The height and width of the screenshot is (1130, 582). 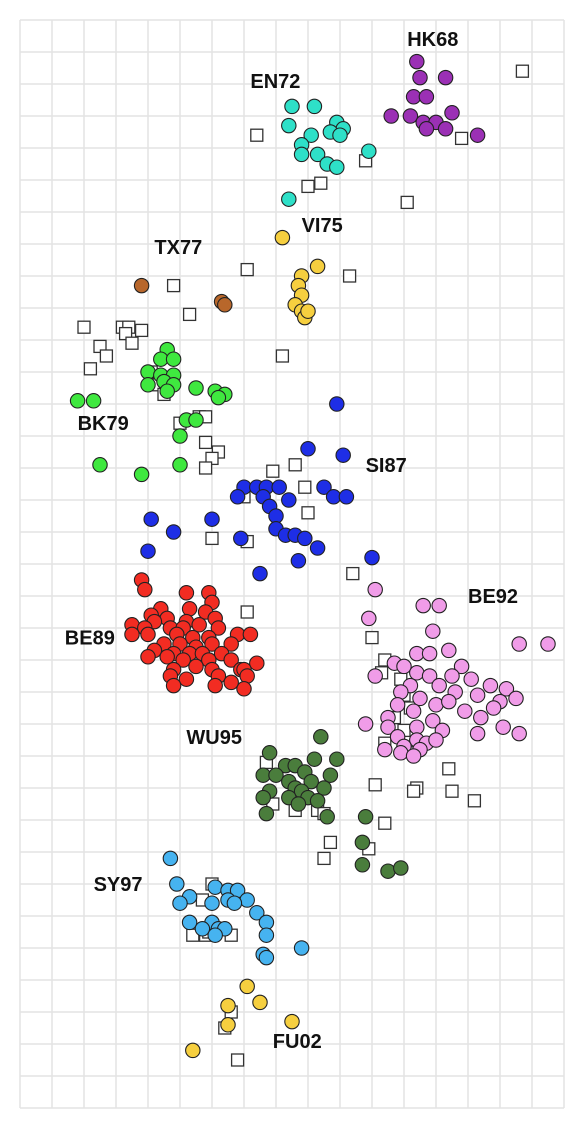 I want to click on cluster-label-si87: SI87, so click(x=386, y=466).